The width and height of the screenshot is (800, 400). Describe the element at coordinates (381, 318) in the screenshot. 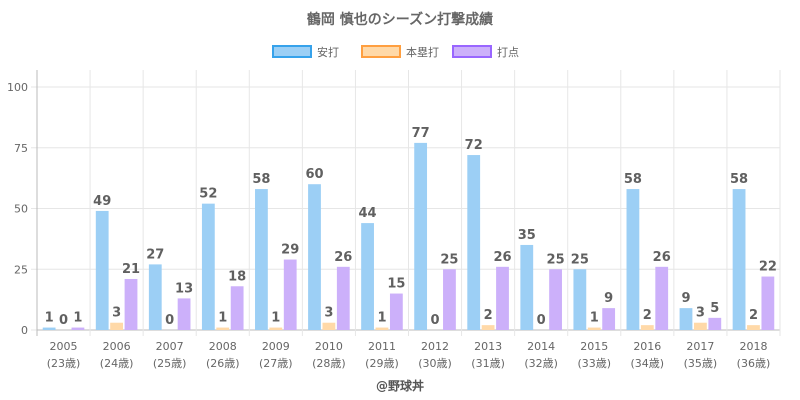

I see `data-label-2011-1: 1` at that location.